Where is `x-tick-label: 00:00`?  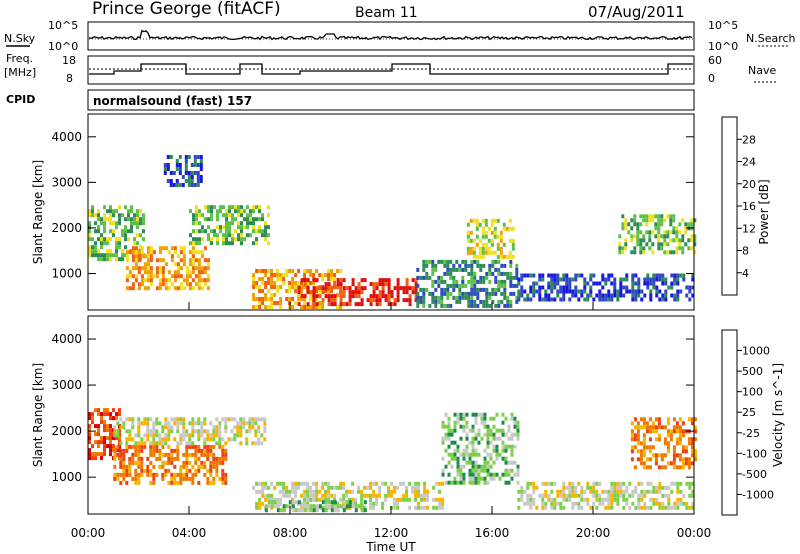 x-tick-label: 00:00 is located at coordinates (694, 533).